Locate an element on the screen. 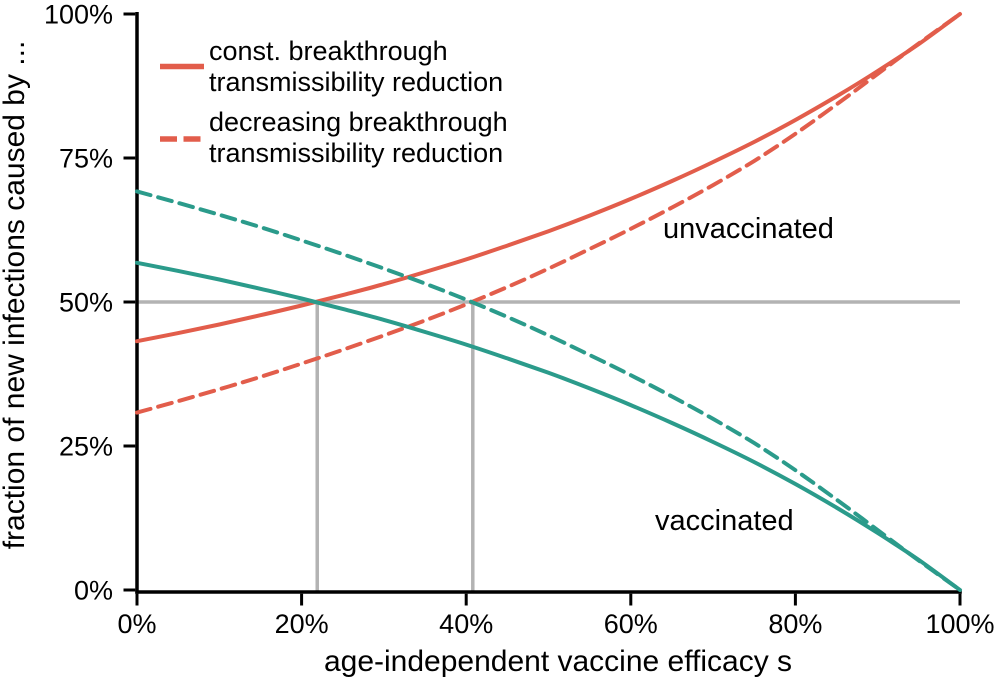 The image size is (995, 679). legend-entry-const-line2: transmissibility reduction is located at coordinates (356, 82).